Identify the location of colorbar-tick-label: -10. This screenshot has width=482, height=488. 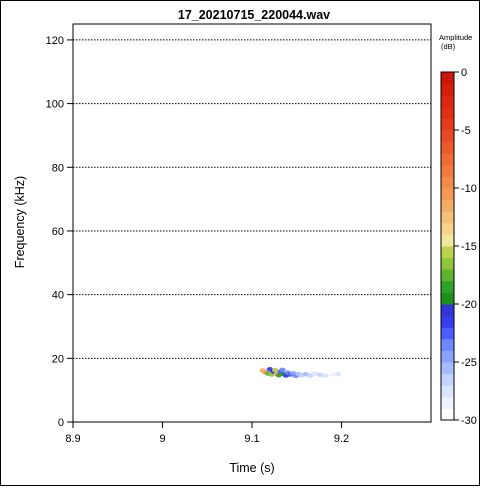
(469, 189).